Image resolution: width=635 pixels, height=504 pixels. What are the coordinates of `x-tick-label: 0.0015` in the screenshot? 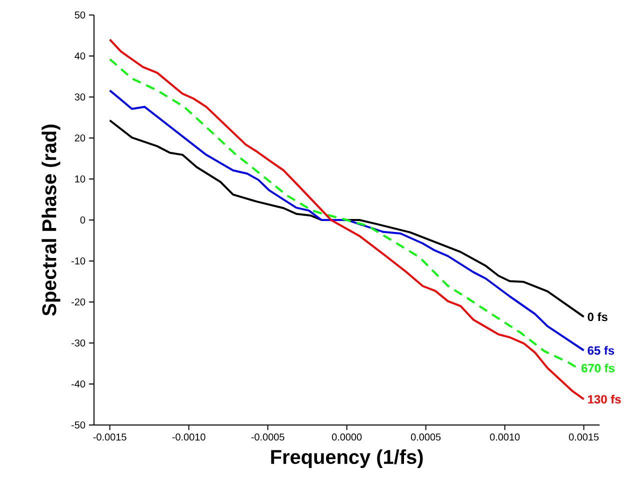 It's located at (583, 437).